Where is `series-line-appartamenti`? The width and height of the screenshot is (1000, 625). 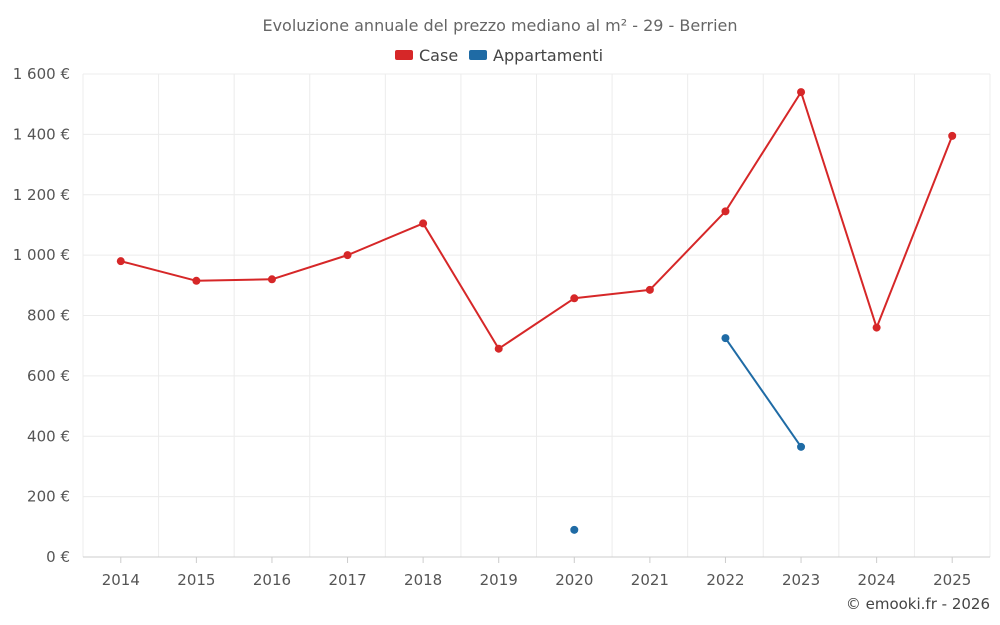 series-line-appartamenti is located at coordinates (763, 392).